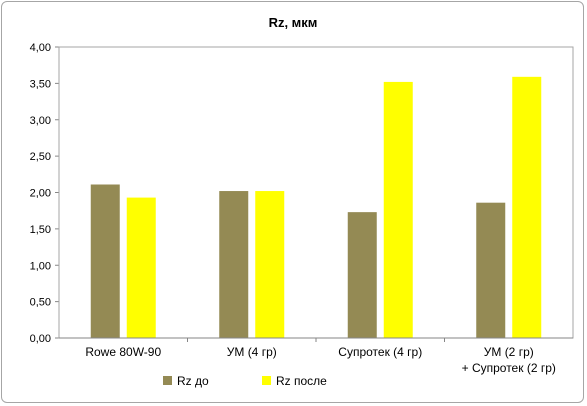  What do you see at coordinates (40, 303) in the screenshot?
I see `y-tick-label: 0,50` at bounding box center [40, 303].